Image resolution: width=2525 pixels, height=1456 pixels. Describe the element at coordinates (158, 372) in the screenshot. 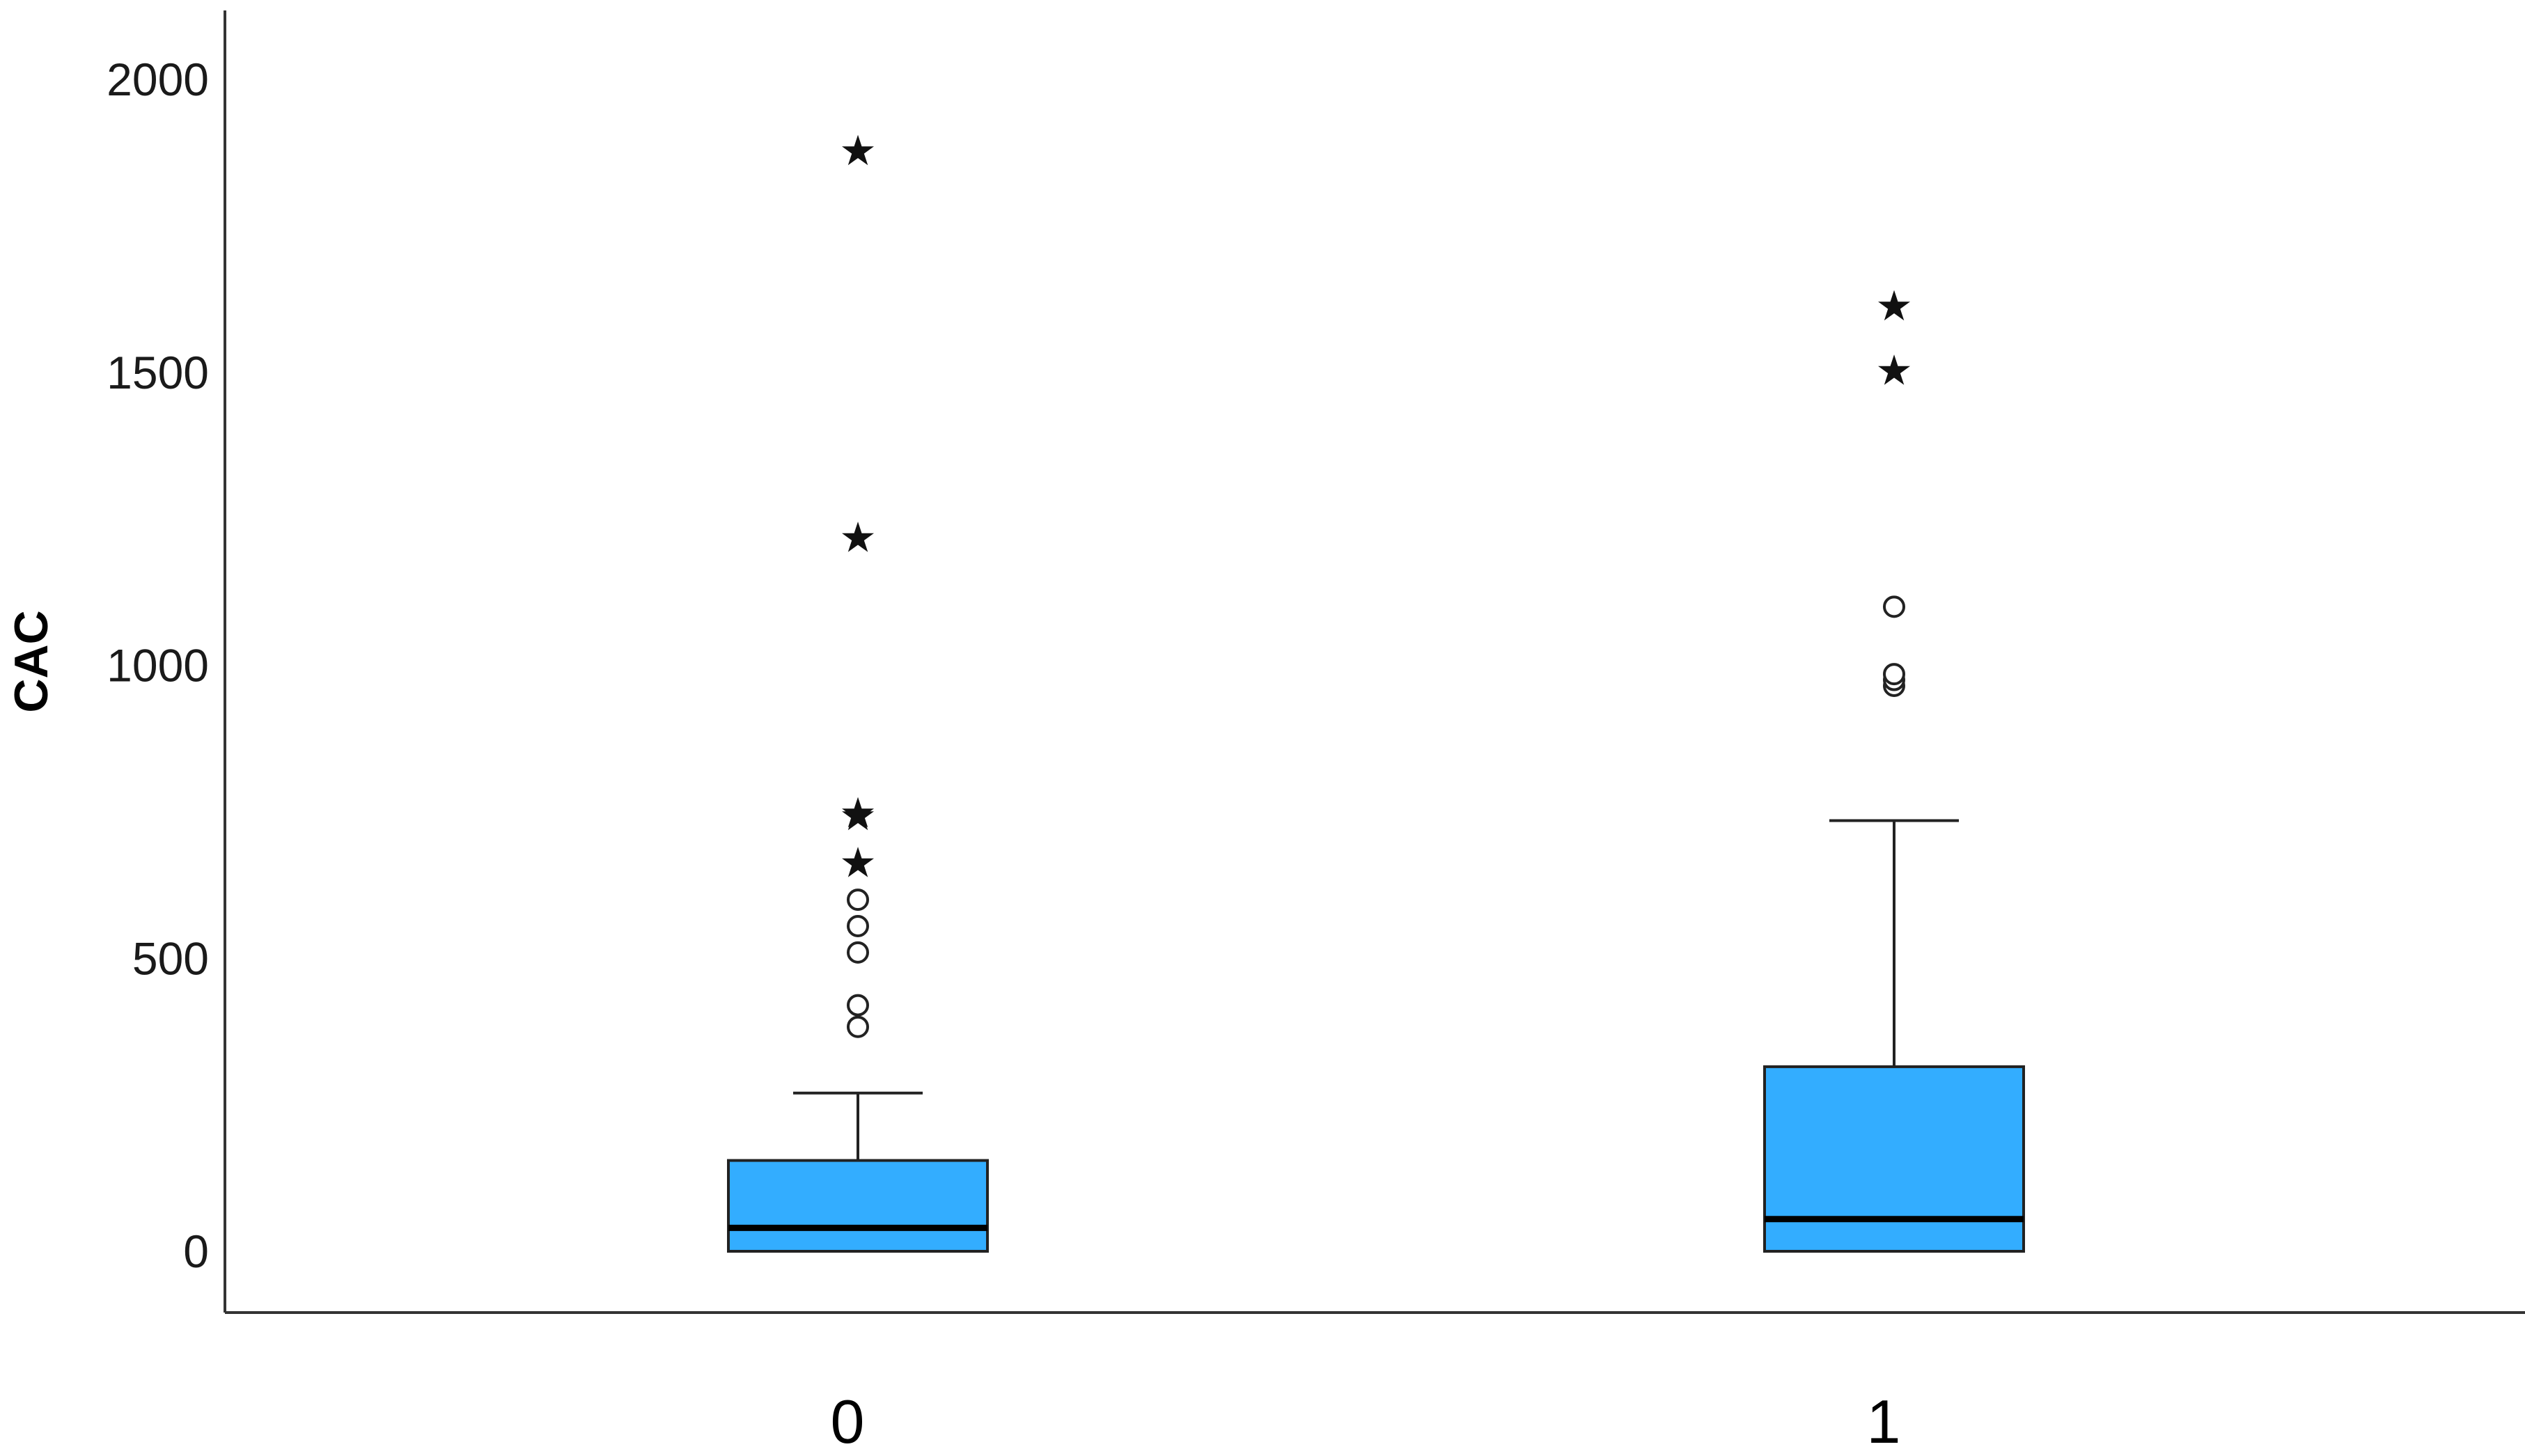

I see `y-tick-label: 1500` at that location.